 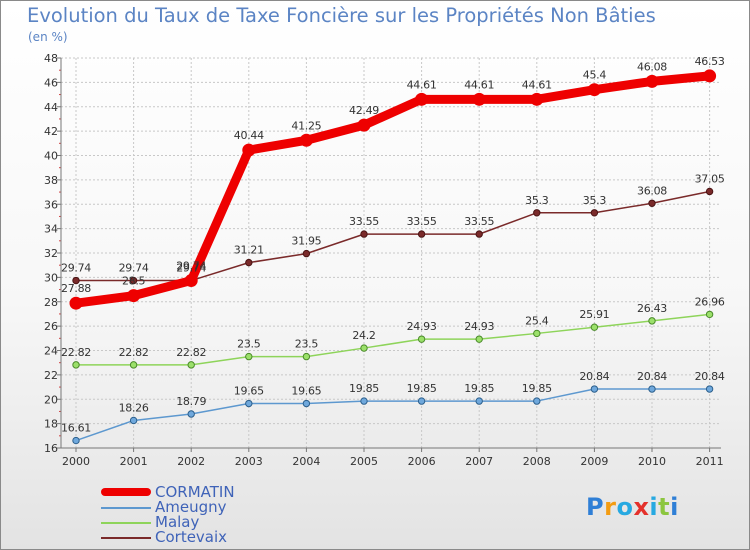 I want to click on y-tick-label: 32, so click(x=51, y=253).